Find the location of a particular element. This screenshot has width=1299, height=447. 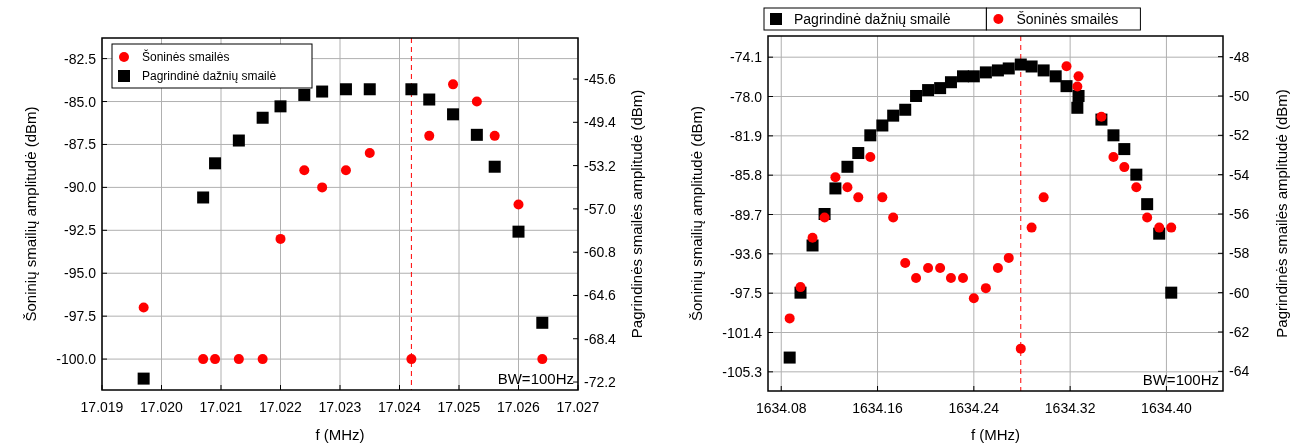

y-tick-label: -82.5 is located at coordinates (80, 58).